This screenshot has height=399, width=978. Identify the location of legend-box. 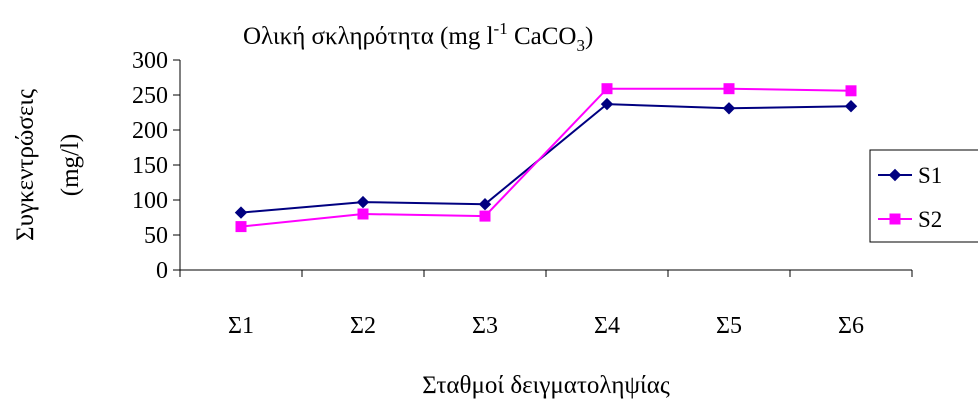
(923, 196).